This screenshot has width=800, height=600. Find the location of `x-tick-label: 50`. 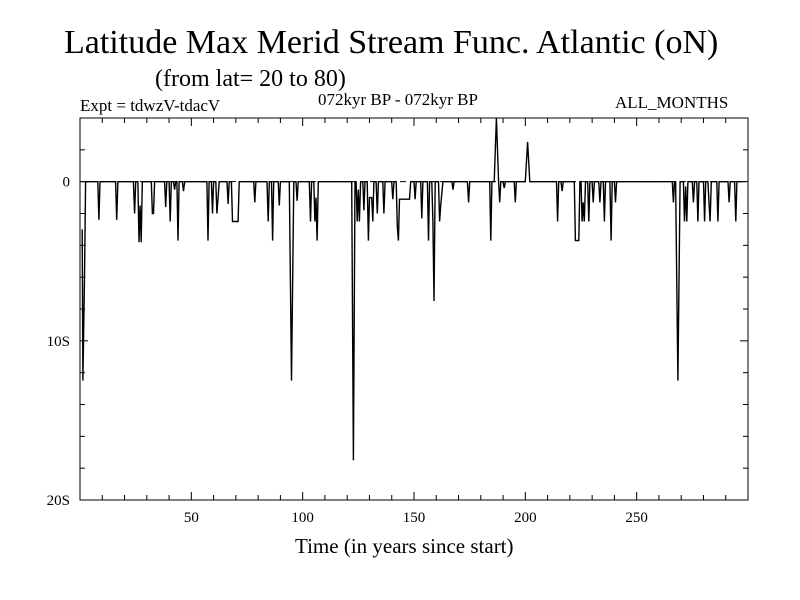

x-tick-label: 50 is located at coordinates (191, 518).